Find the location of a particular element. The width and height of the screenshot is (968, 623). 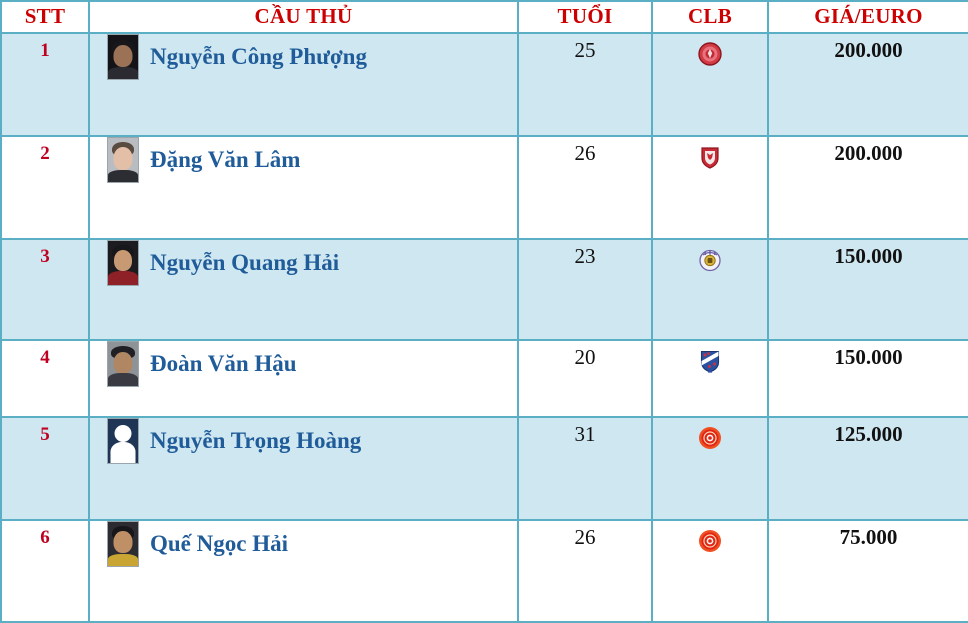

rank-cell: 4 is located at coordinates (45, 379).